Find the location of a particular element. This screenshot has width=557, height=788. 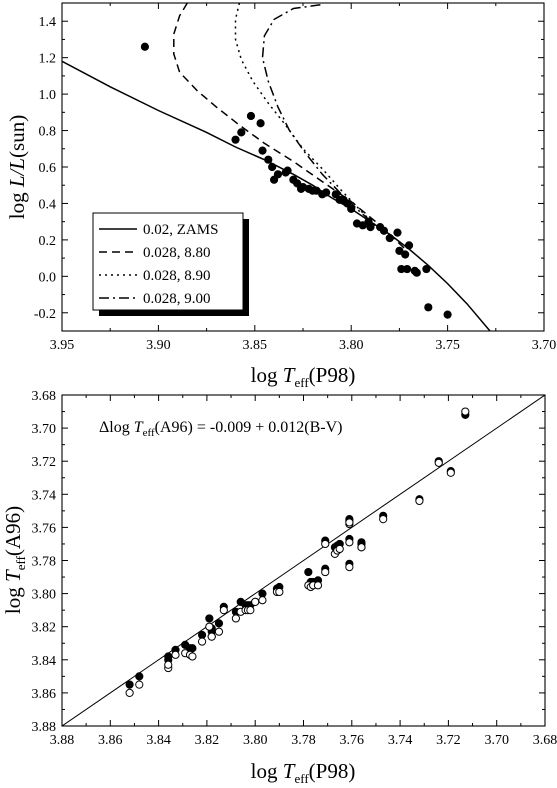

teff-y-tick-label: 3.76 is located at coordinates (44, 528).